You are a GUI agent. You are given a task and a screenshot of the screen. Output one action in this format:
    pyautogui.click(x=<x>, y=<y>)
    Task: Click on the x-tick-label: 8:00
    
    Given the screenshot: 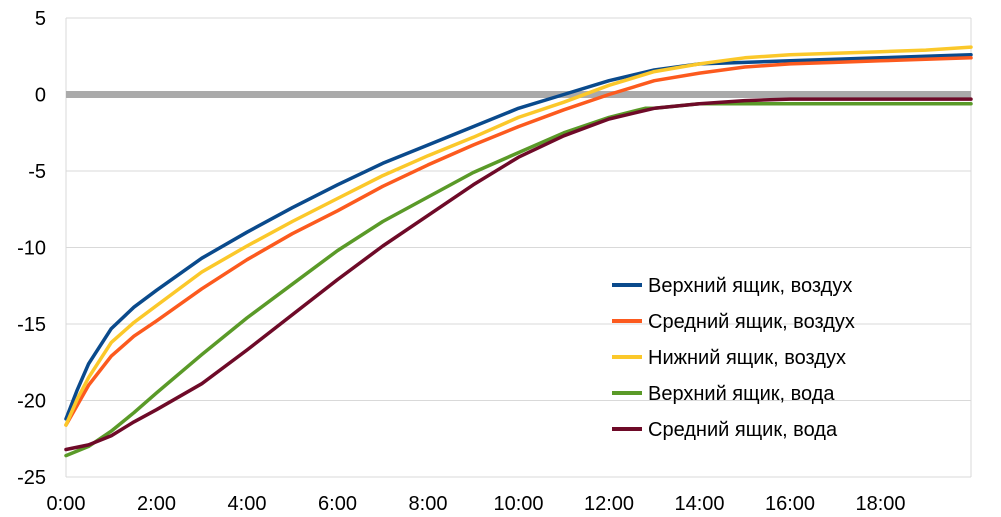 What is the action you would take?
    pyautogui.click(x=428, y=504)
    